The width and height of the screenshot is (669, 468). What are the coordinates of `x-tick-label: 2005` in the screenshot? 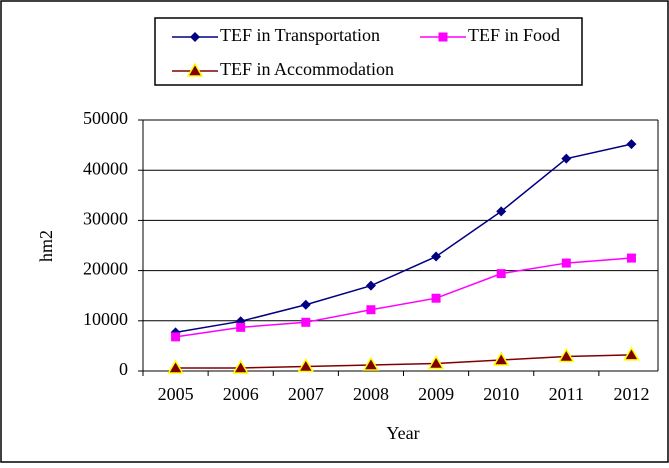 It's located at (176, 394).